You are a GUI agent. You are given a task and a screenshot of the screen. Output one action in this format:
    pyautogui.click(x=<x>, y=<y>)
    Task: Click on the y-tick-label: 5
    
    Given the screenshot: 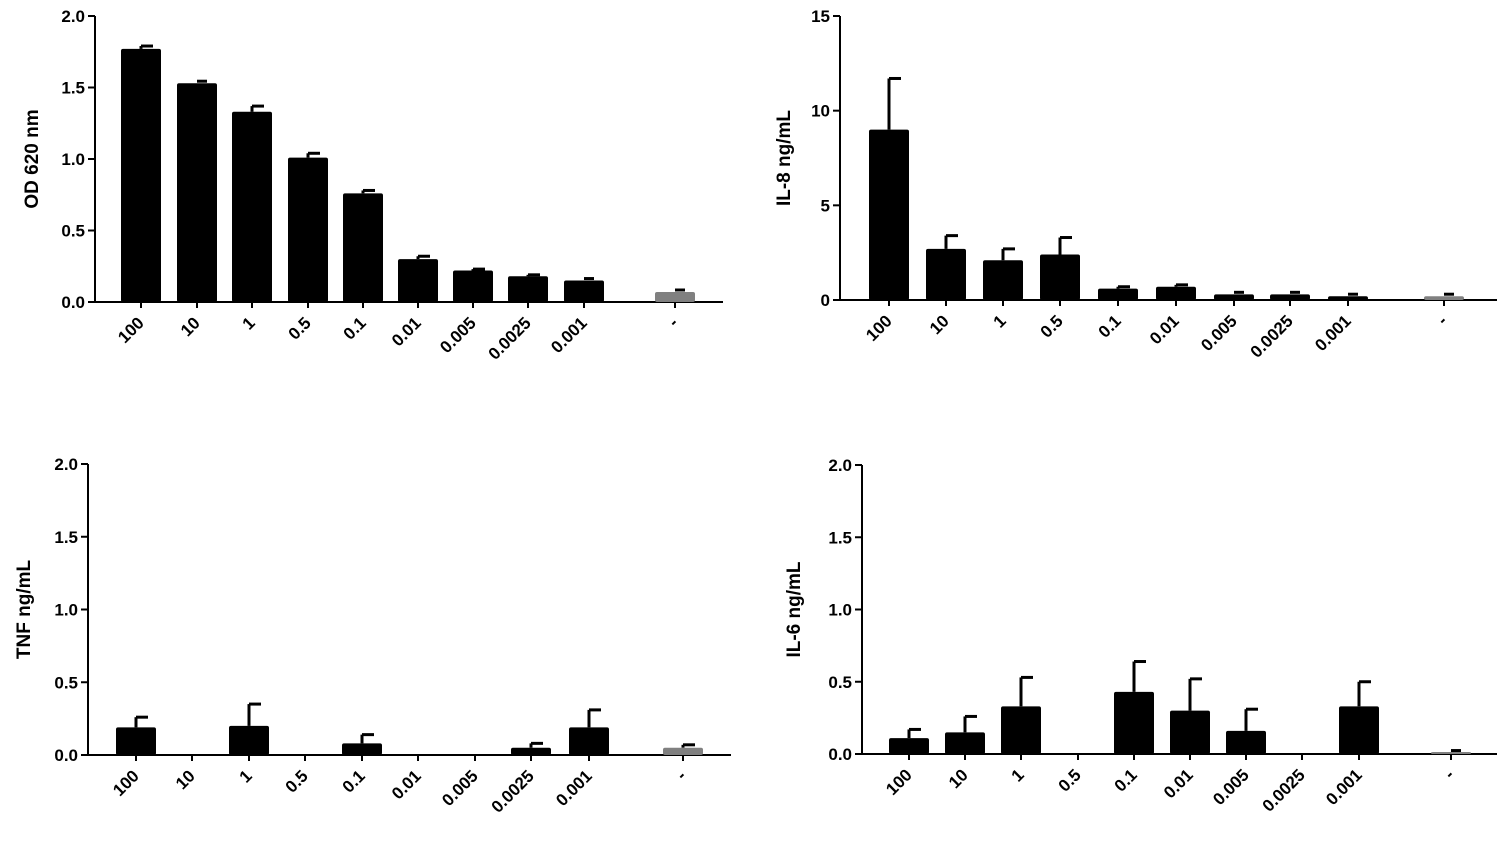 What is the action you would take?
    pyautogui.click(x=825, y=205)
    